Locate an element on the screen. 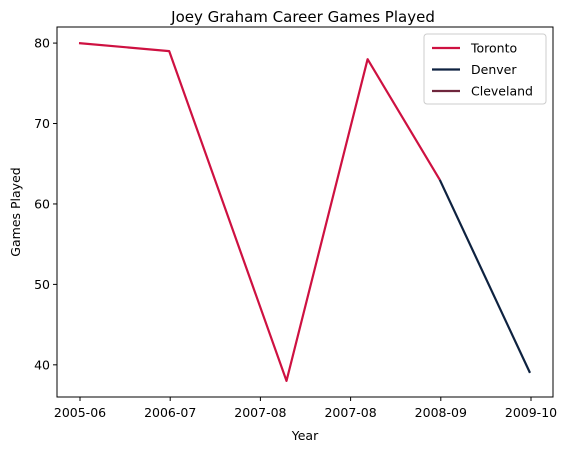 The image size is (566, 453). series-line-denver is located at coordinates (484, 276).